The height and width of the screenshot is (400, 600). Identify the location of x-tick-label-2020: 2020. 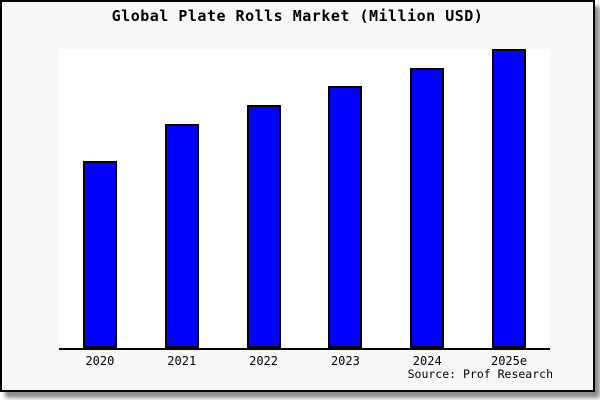
(100, 361).